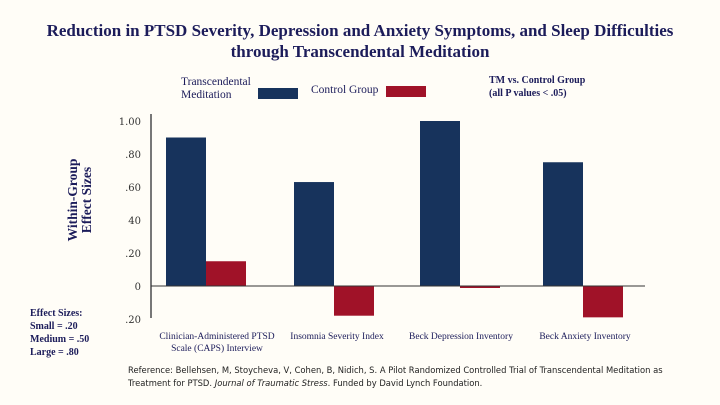 Image resolution: width=720 pixels, height=405 pixels. What do you see at coordinates (56, 313) in the screenshot?
I see `effect-size-header: Effect Sizes:` at bounding box center [56, 313].